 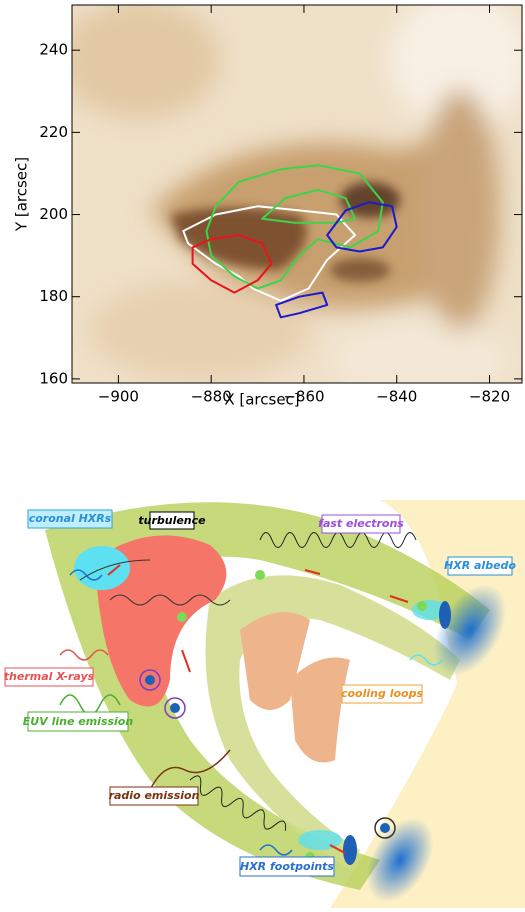 What do you see at coordinates (287, 866) in the screenshot?
I see `label-hxr-footpoints: HXR footpoints` at bounding box center [287, 866].